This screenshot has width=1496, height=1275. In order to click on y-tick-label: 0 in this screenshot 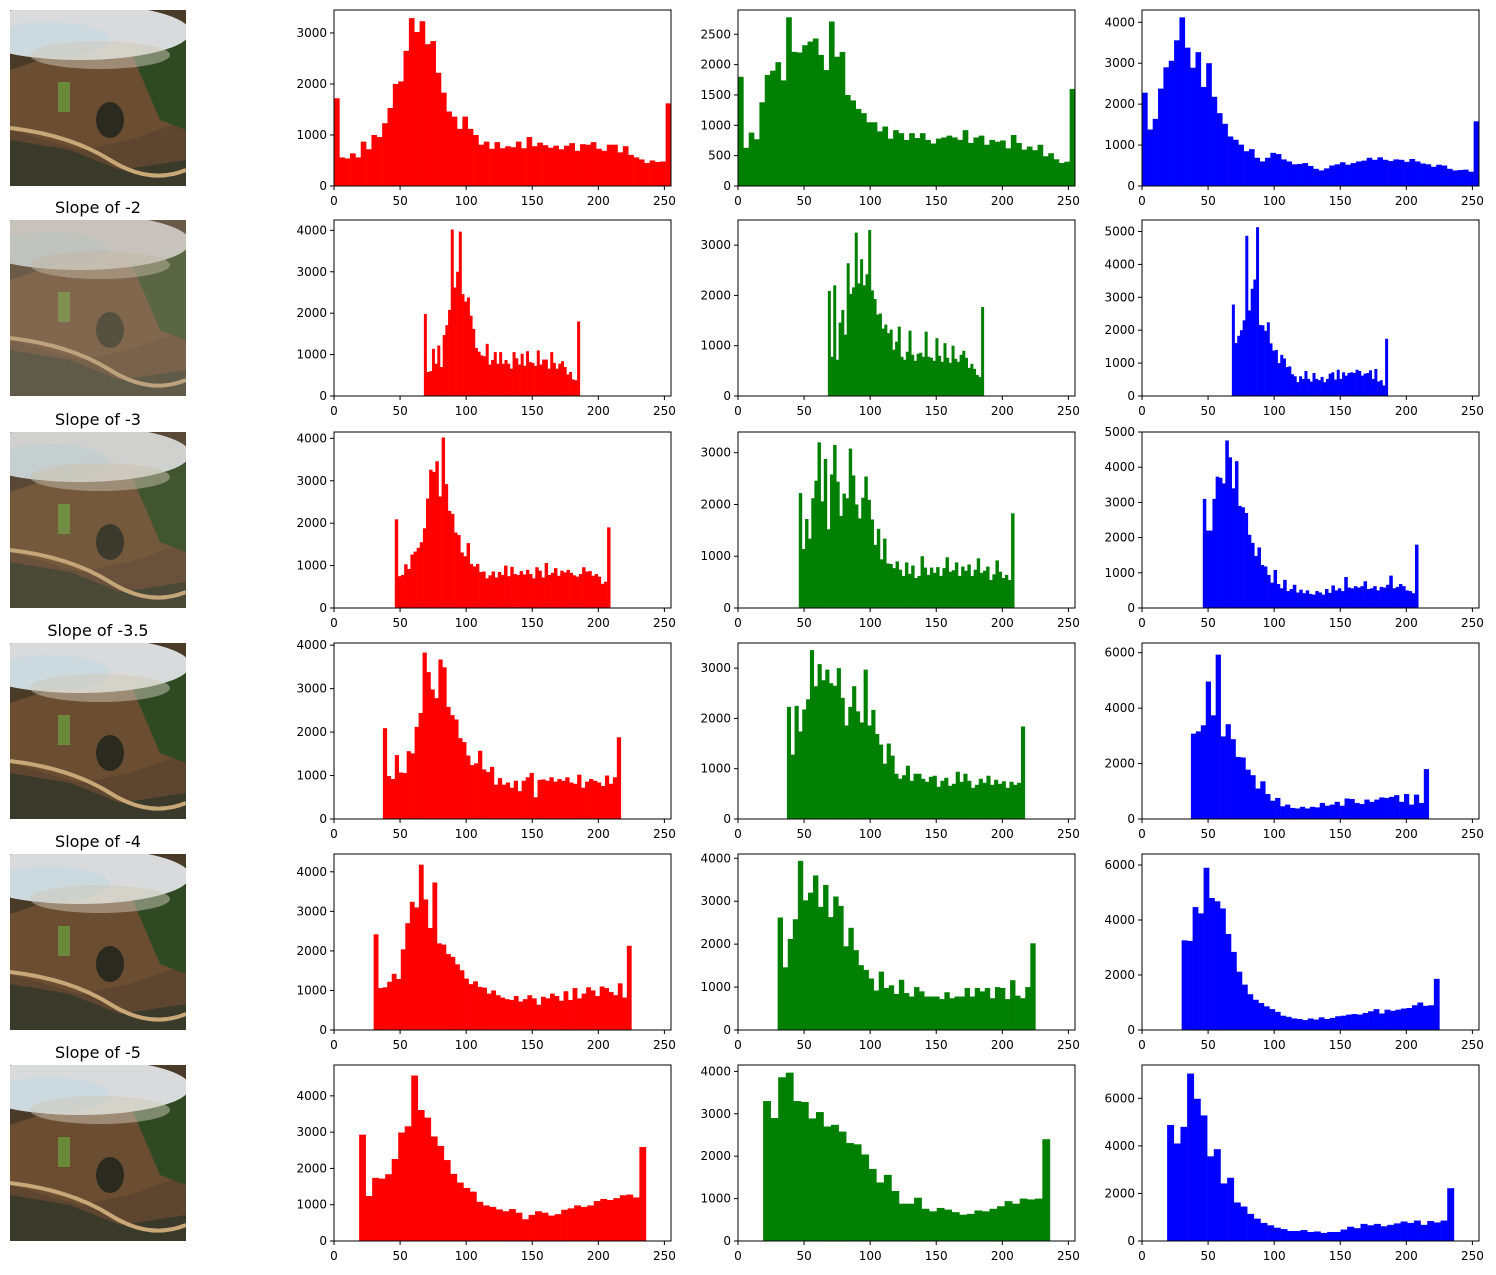, I will do `click(1131, 396)`.